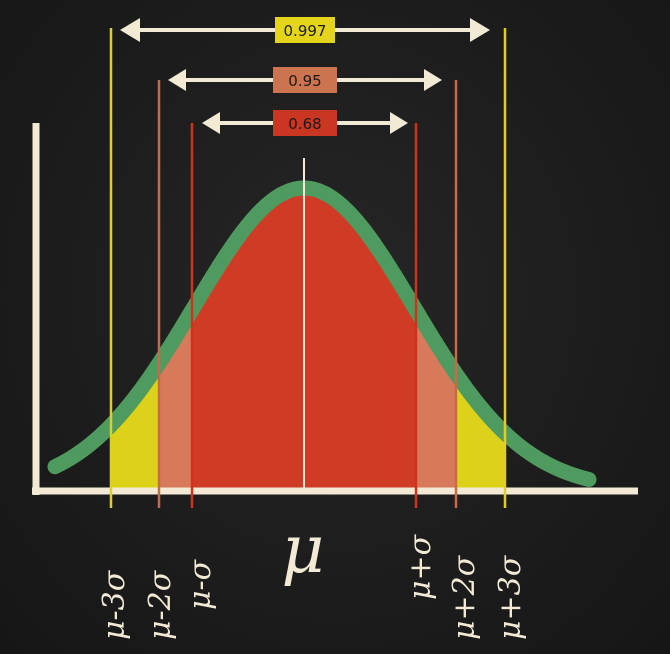  What do you see at coordinates (420, 566) in the screenshot?
I see `label-mu-plus-sigma: μ+σ` at bounding box center [420, 566].